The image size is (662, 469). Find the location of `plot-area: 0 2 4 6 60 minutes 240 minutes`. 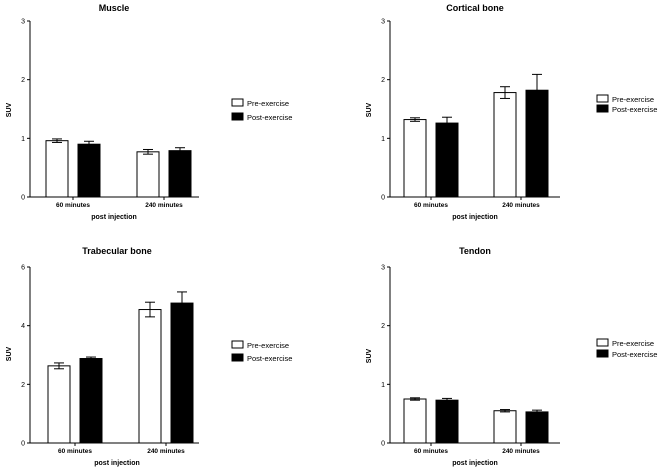

plot-area: 0 2 4 6 60 minutes 240 minutes is located at coordinates (110, 360).